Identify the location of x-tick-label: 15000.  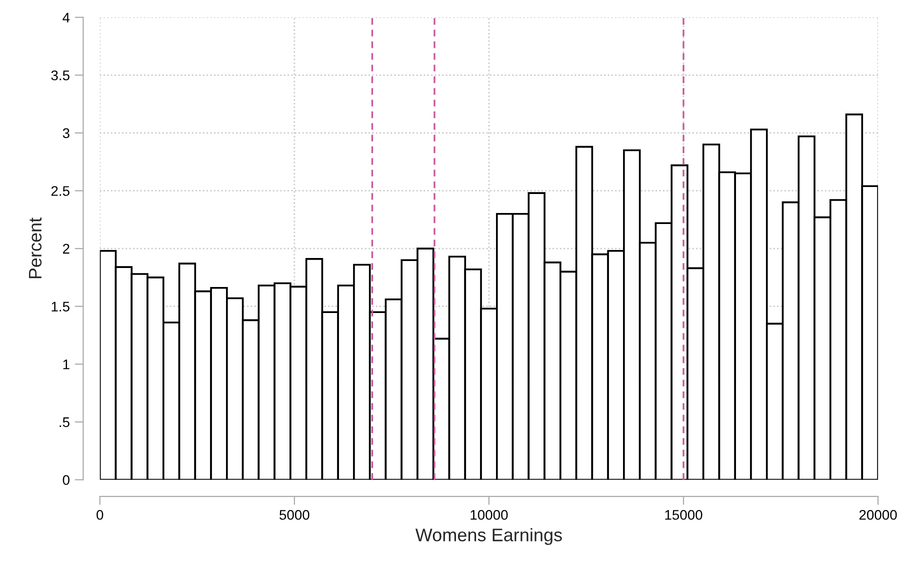
(683, 515).